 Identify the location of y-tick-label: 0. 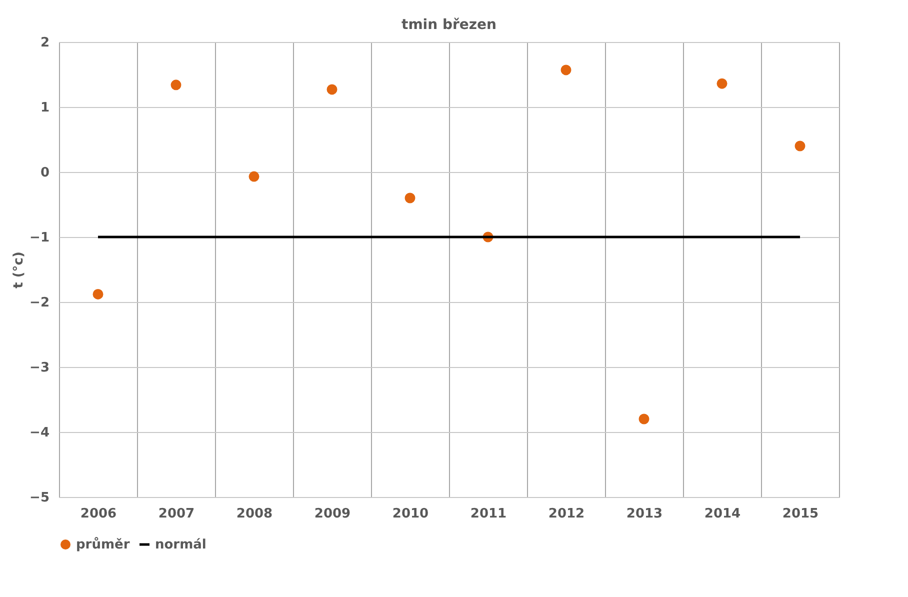
(45, 173).